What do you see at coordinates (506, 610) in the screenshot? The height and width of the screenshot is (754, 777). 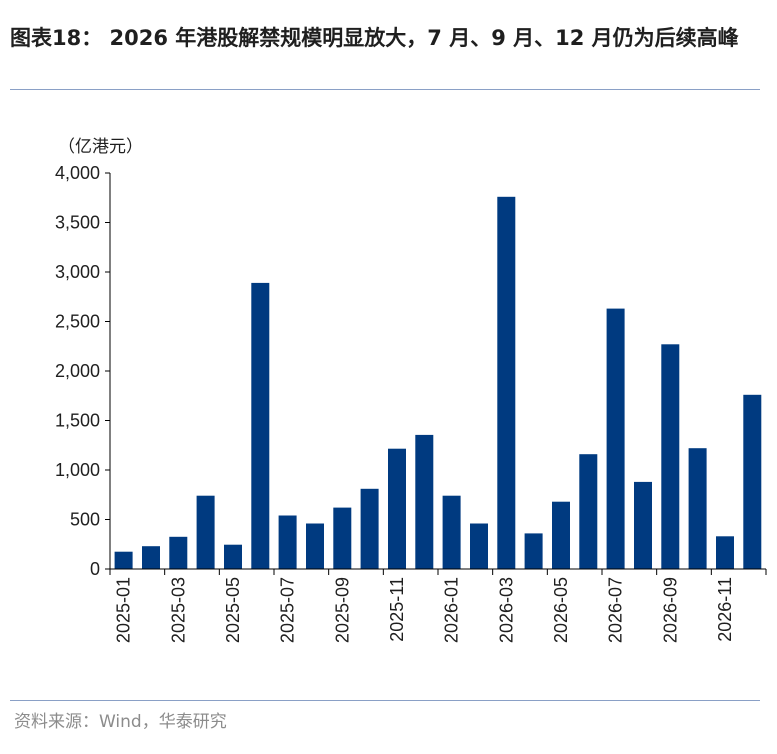 I see `x-tick-label: 2026-03` at bounding box center [506, 610].